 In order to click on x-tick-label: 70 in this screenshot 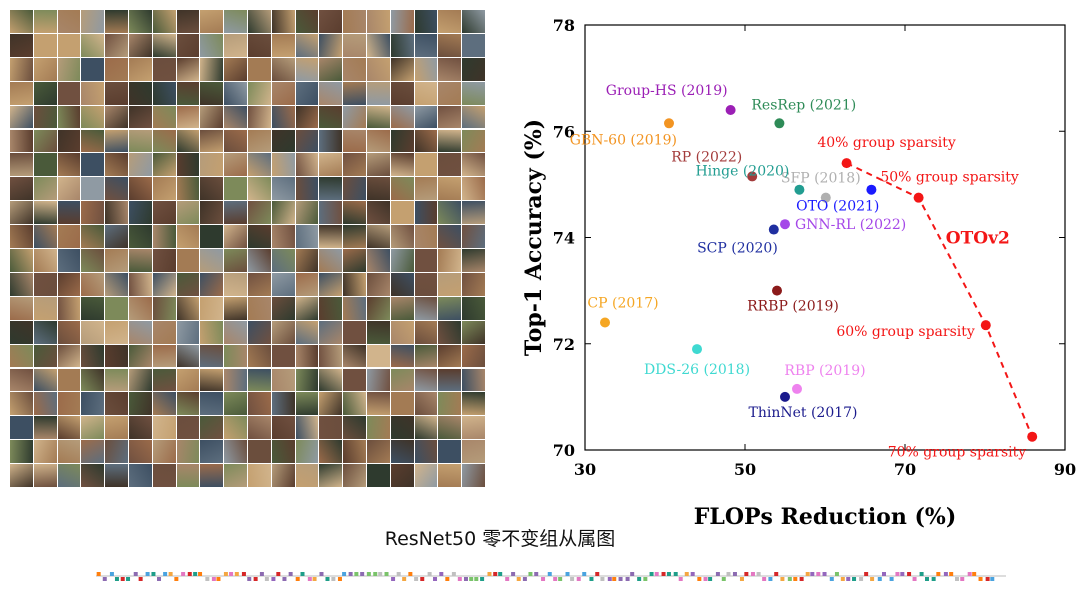, I will do `click(905, 469)`.